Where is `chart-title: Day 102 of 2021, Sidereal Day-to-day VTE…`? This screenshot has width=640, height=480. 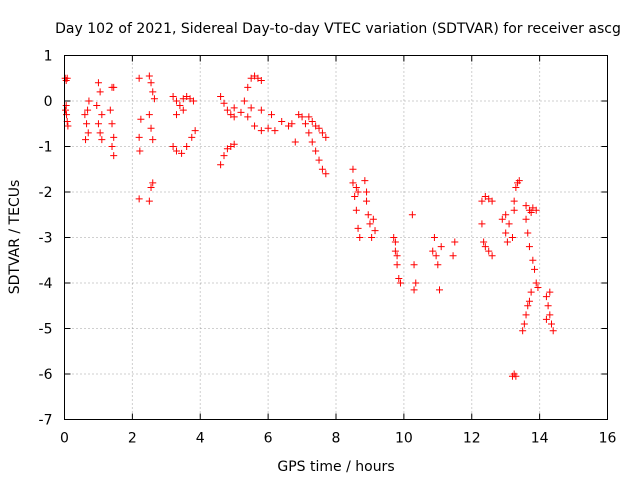 chart-title: Day 102 of 2021, Sidereal Day-to-day VTE… is located at coordinates (338, 29).